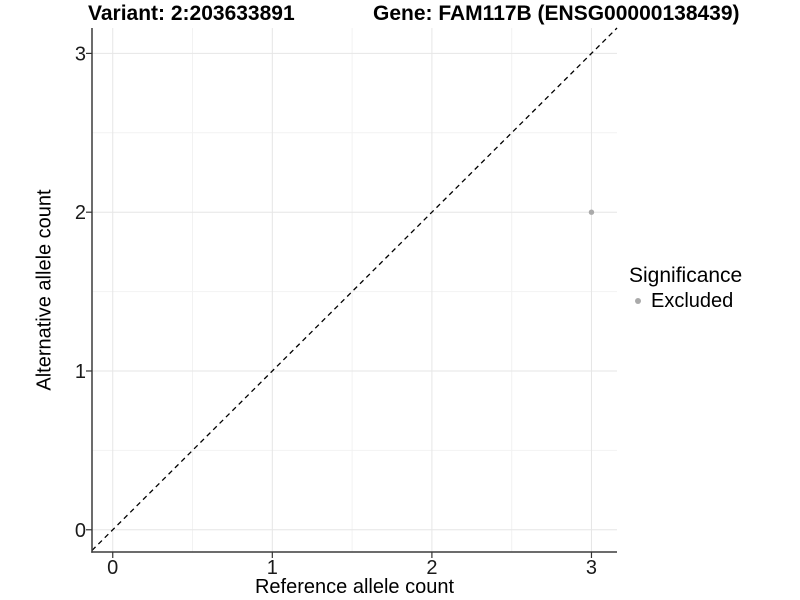  Describe the element at coordinates (80, 213) in the screenshot. I see `y-tick-label: 2` at that location.